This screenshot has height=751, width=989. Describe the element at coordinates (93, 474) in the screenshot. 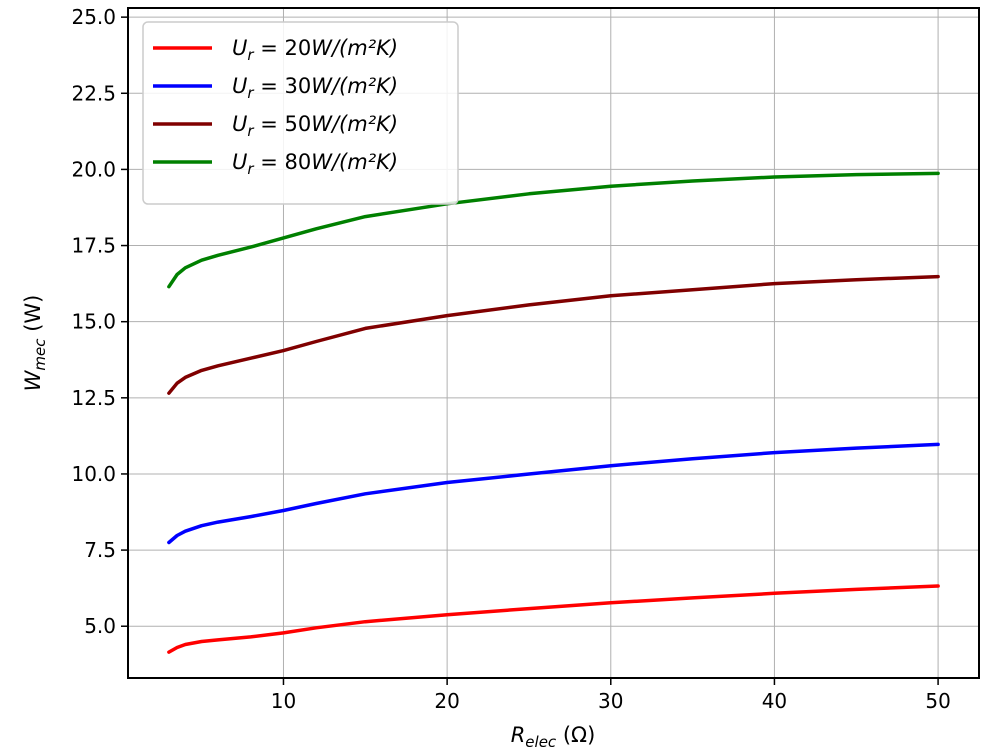

I see `y-tick-label: 10.0` at that location.